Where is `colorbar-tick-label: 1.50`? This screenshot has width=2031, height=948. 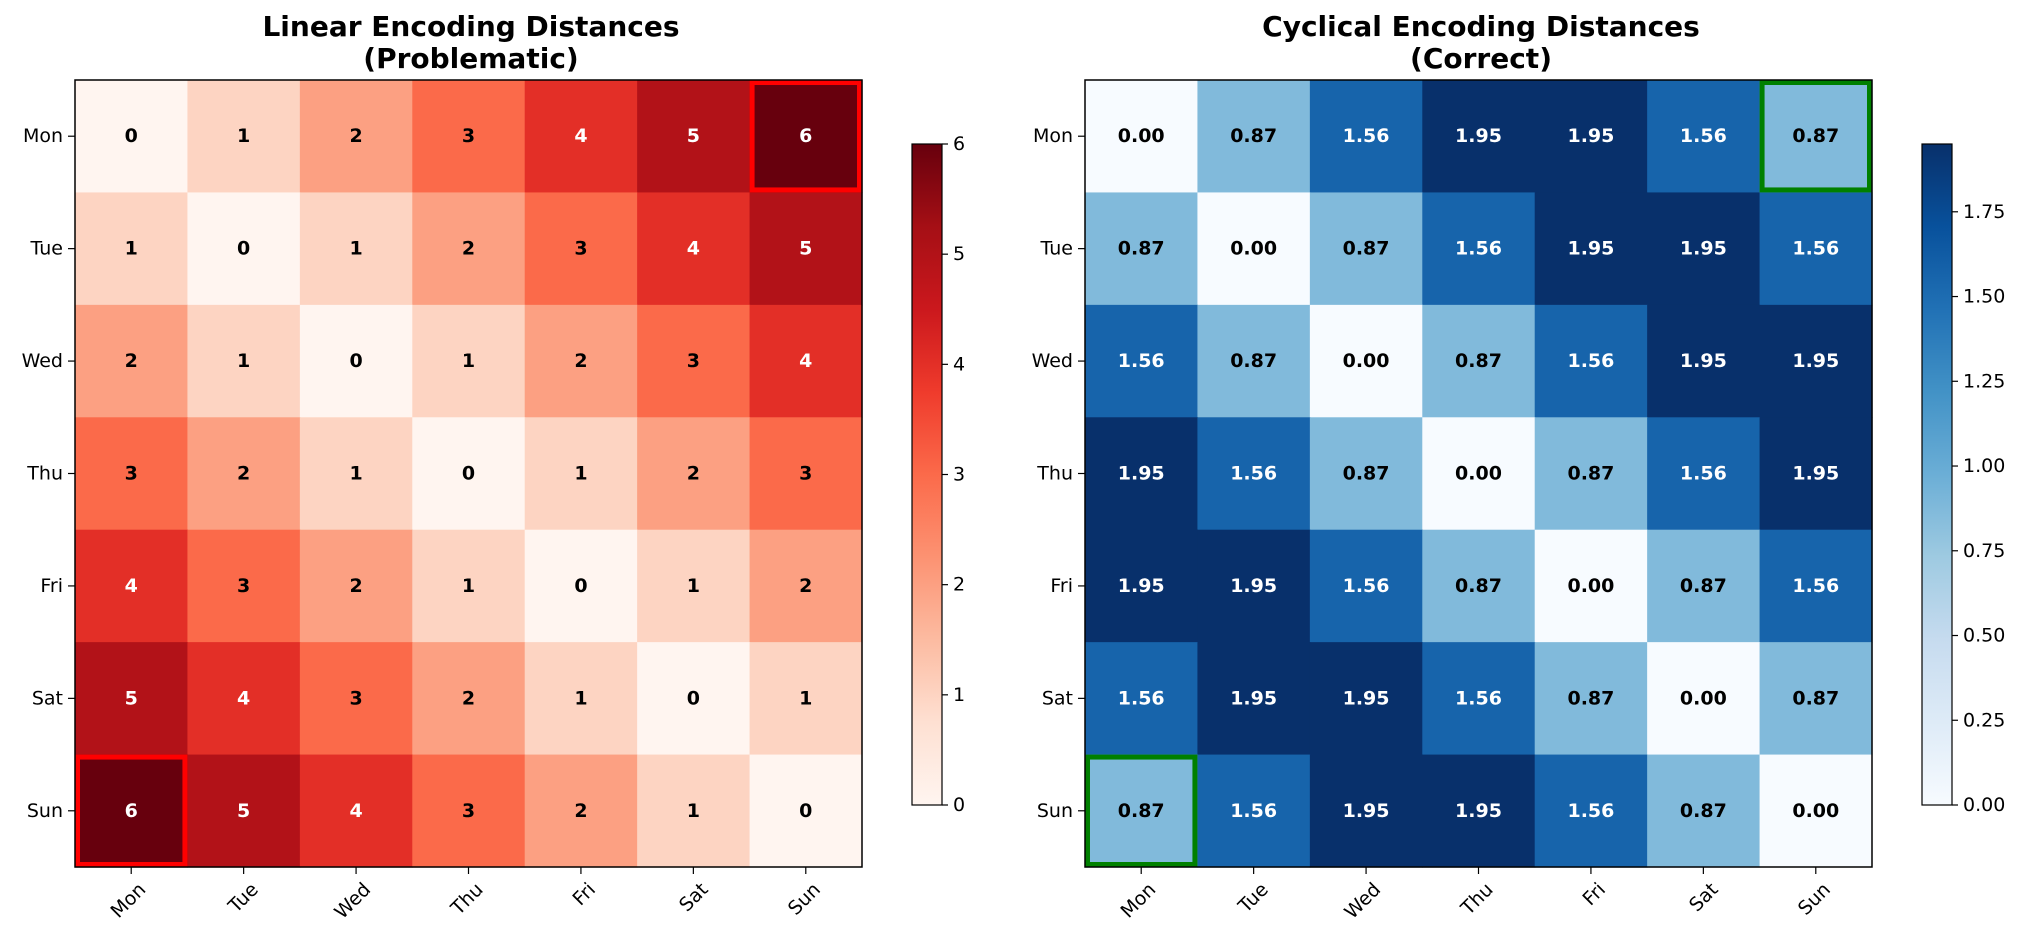
colorbar-tick-label: 1.50 is located at coordinates (1984, 297).